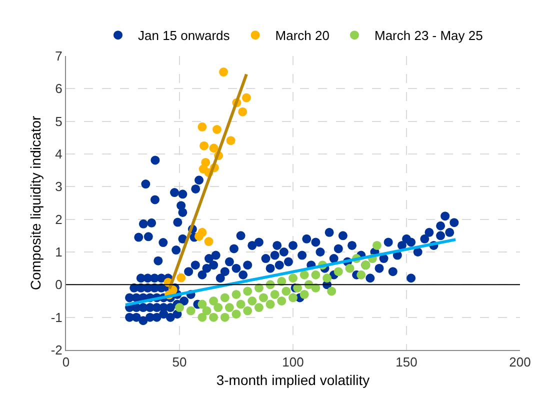  What do you see at coordinates (302, 36) in the screenshot?
I see `legend-label: March 20` at bounding box center [302, 36].